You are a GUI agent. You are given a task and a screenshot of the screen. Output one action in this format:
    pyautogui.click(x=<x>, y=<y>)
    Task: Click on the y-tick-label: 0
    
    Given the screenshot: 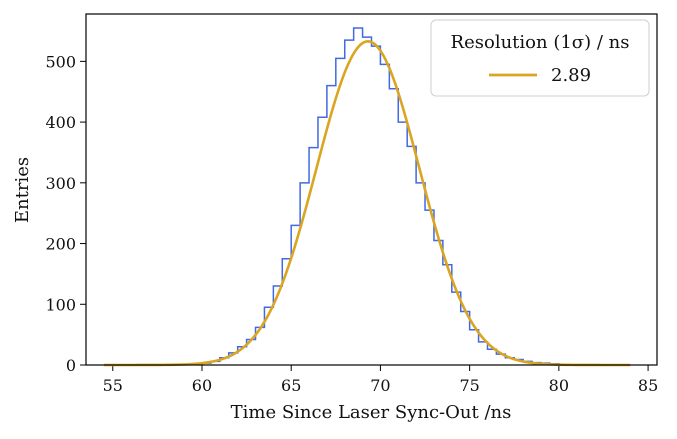 What is the action you would take?
    pyautogui.click(x=71, y=365)
    